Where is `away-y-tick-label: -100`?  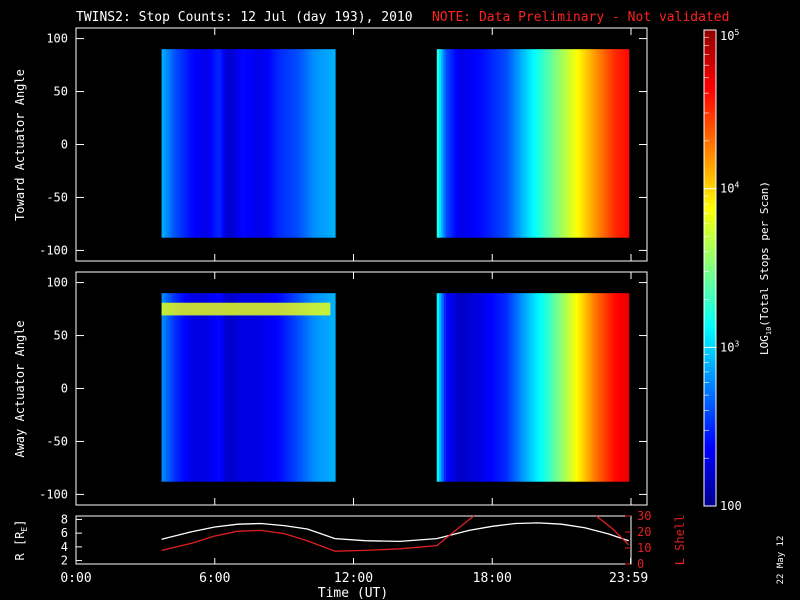 away-y-tick-label: -100 is located at coordinates (53, 494).